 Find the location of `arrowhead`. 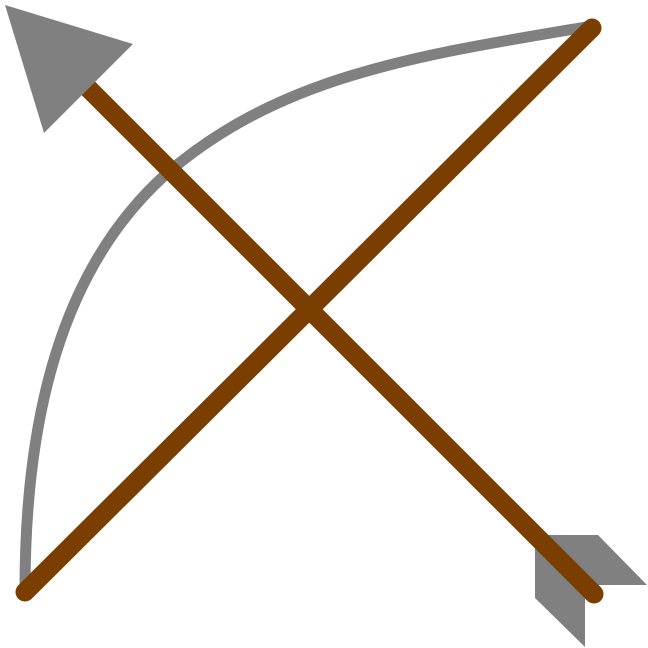

arrowhead is located at coordinates (69, 69).